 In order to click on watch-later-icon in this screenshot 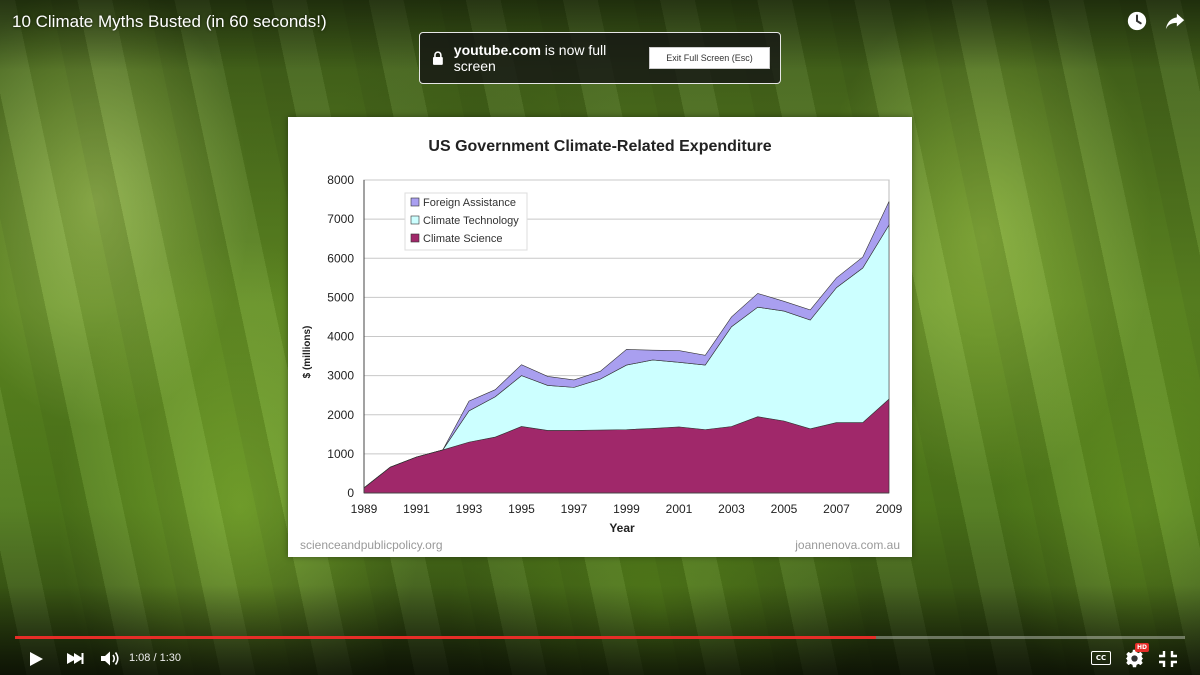, I will do `click(1137, 21)`.